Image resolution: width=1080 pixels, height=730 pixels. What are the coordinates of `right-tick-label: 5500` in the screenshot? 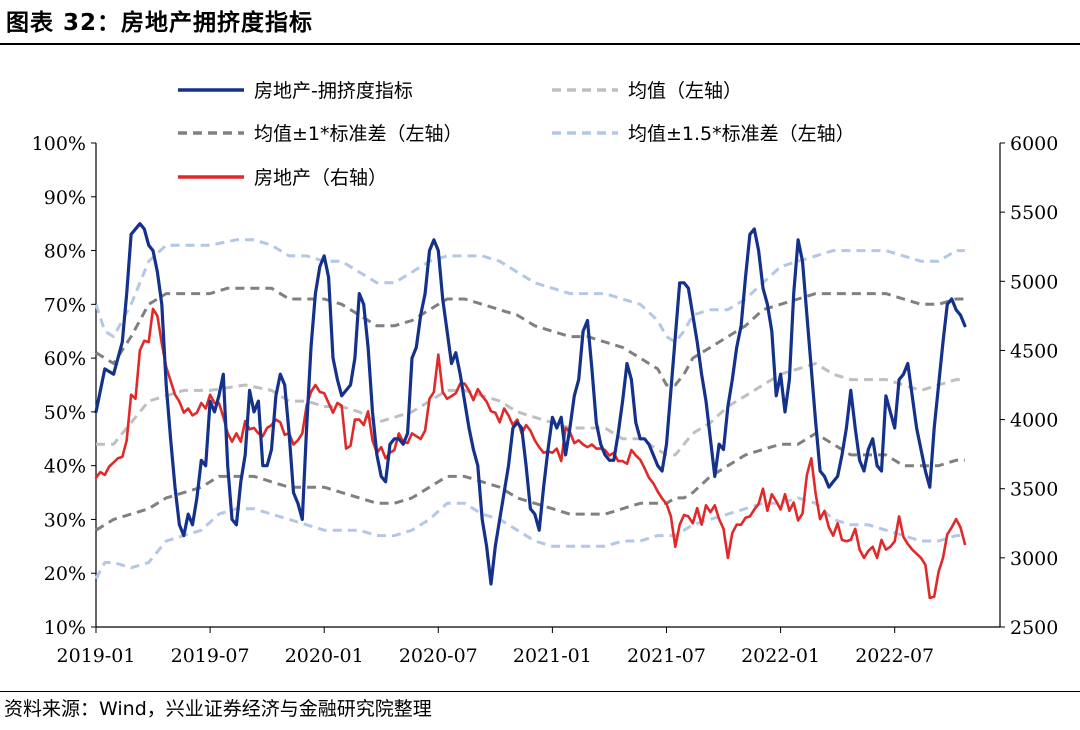 It's located at (1034, 213).